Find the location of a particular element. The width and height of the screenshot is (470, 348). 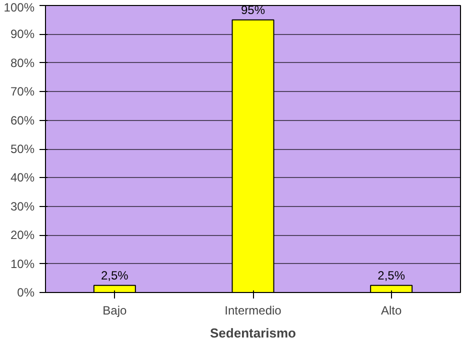

y-tick-label: 50% is located at coordinates (22, 149).